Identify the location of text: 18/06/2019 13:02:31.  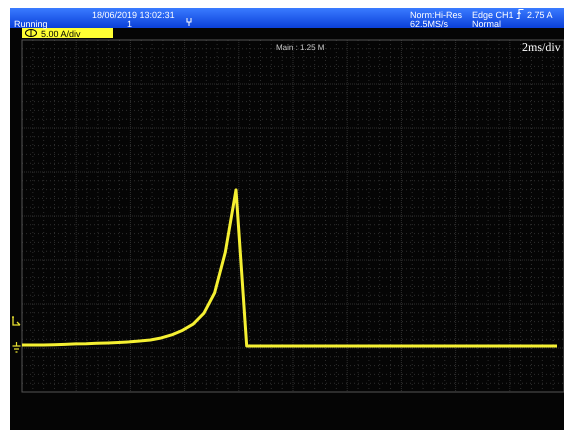
(133, 15).